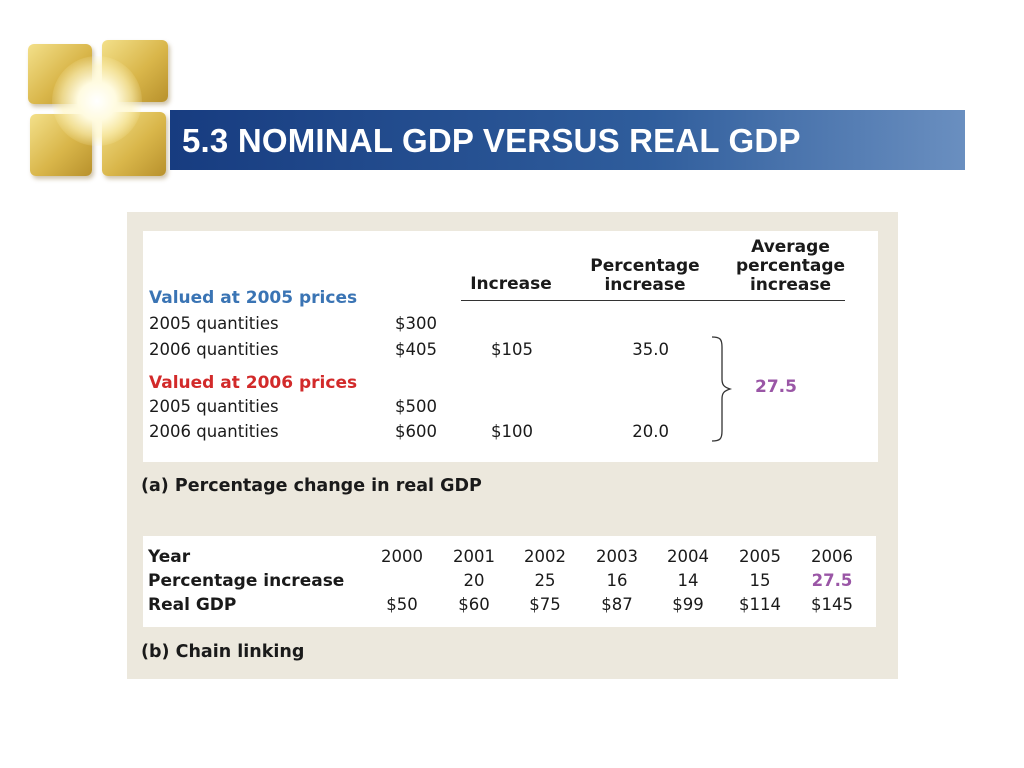 The width and height of the screenshot is (1024, 768). Describe the element at coordinates (832, 556) in the screenshot. I see `year-cell: 2006` at that location.